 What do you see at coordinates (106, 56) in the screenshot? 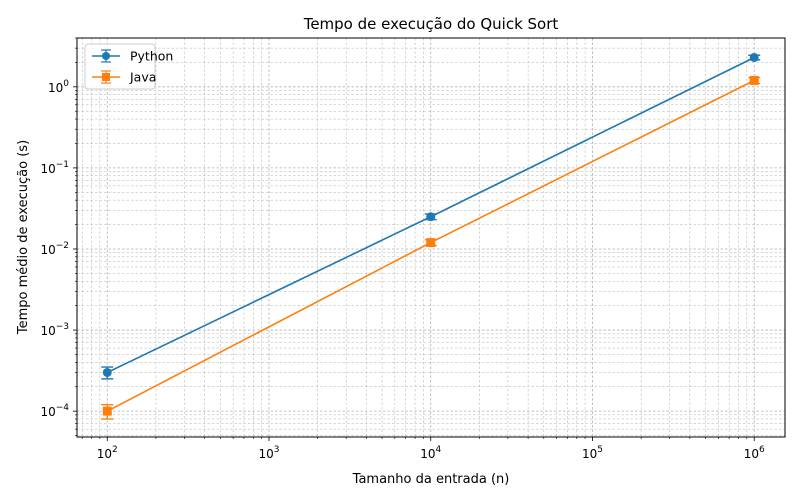
I see `legend-marker-python` at bounding box center [106, 56].